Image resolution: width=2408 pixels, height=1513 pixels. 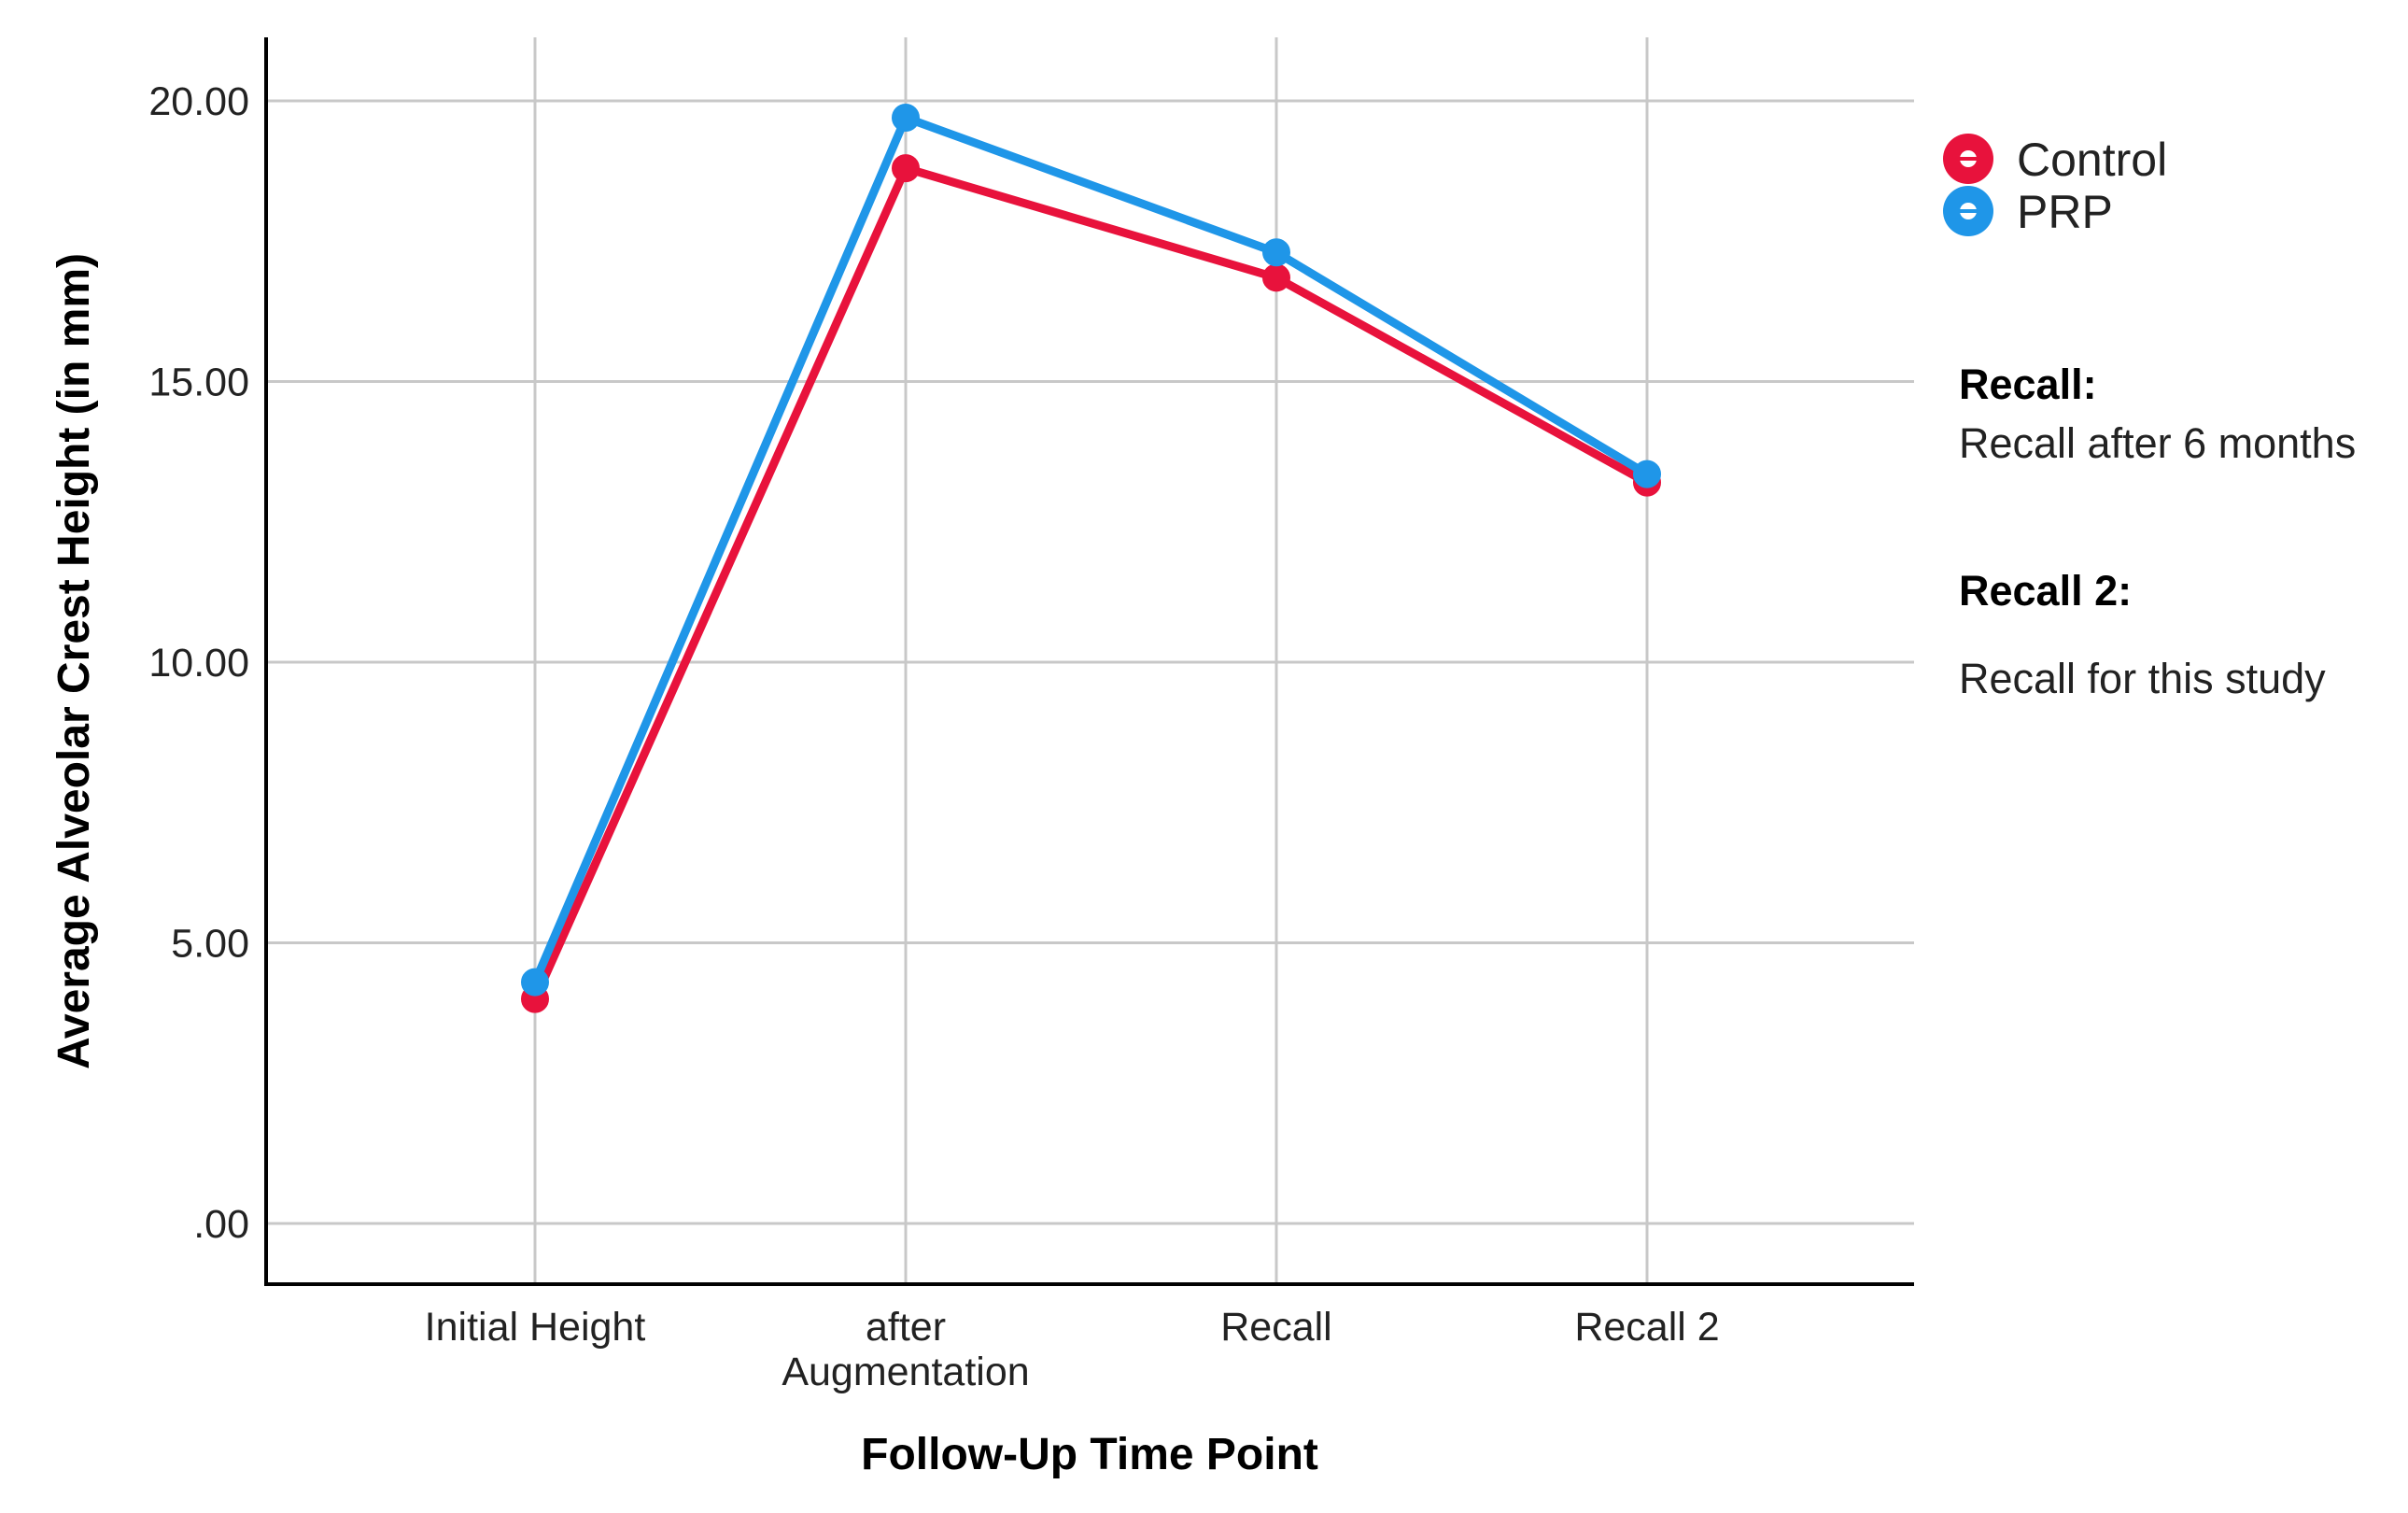 What do you see at coordinates (74, 661) in the screenshot?
I see `y-axis-title: Average Alveolar Crest Height (in mm)` at bounding box center [74, 661].